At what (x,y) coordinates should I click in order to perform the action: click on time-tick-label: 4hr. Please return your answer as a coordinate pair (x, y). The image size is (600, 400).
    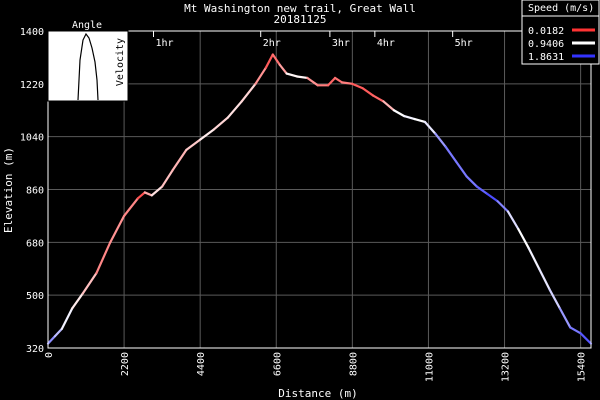
    Looking at the image, I should click on (386, 43).